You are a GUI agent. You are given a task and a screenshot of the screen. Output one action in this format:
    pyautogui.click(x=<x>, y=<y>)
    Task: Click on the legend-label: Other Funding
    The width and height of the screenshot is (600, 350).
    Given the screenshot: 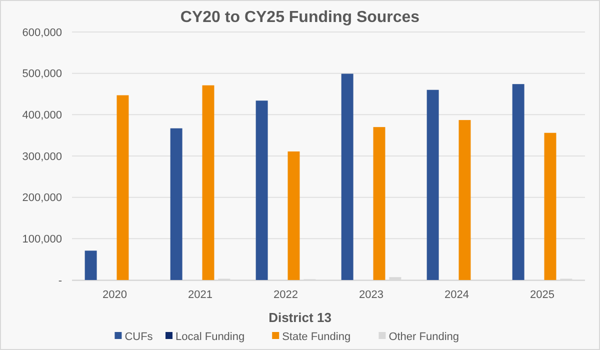 What is the action you would take?
    pyautogui.click(x=424, y=337)
    